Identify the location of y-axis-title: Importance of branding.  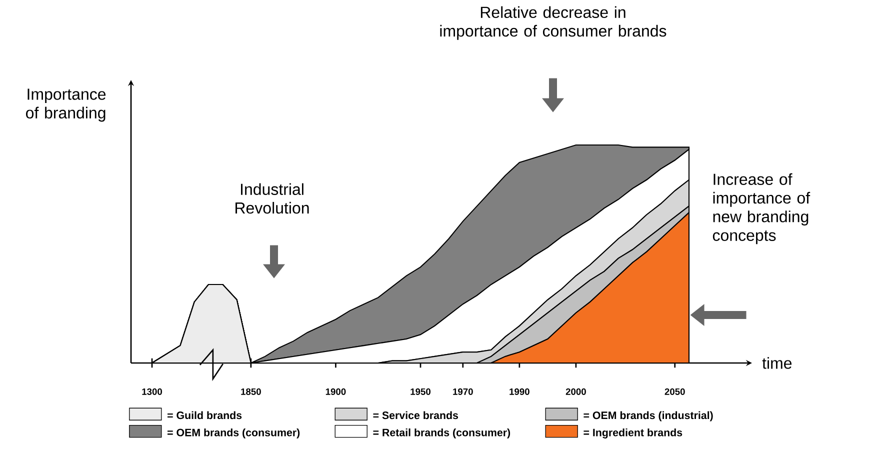
(66, 105).